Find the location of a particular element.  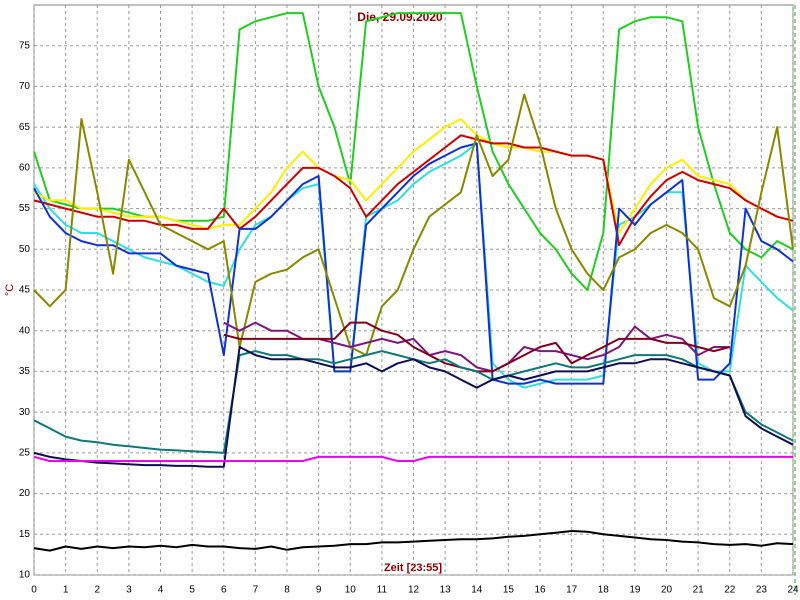

x-tick-label: 11 is located at coordinates (382, 590).